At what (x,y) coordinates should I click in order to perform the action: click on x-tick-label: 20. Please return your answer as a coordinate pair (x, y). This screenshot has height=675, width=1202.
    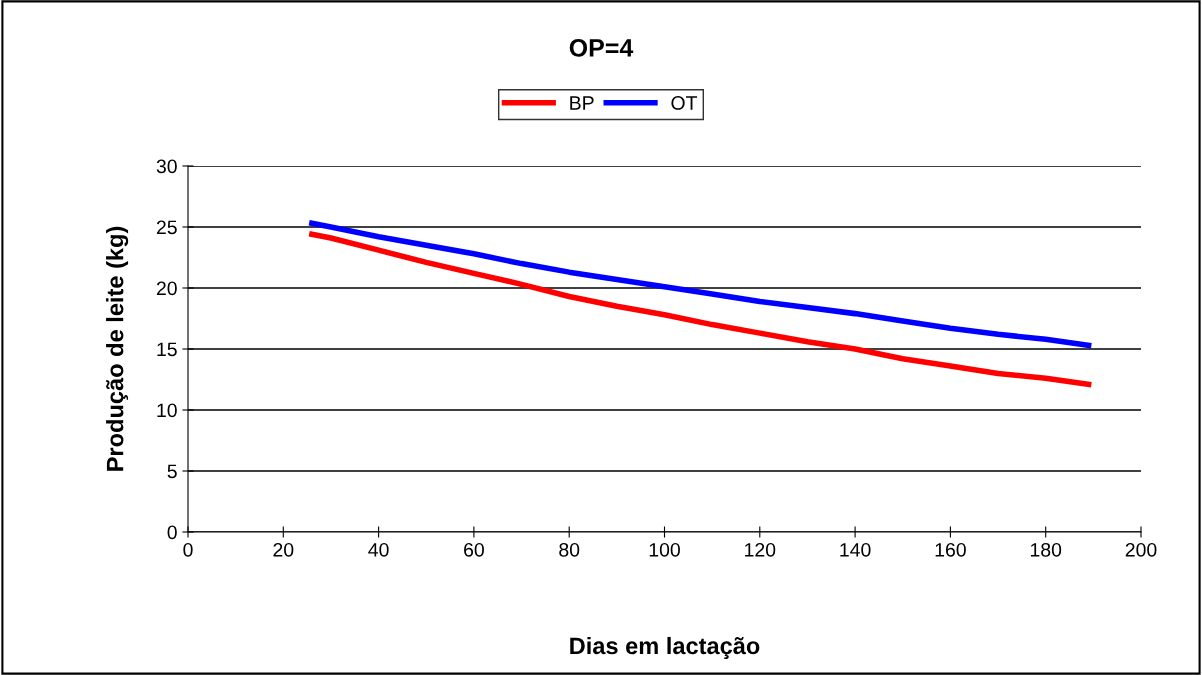
    Looking at the image, I should click on (283, 549).